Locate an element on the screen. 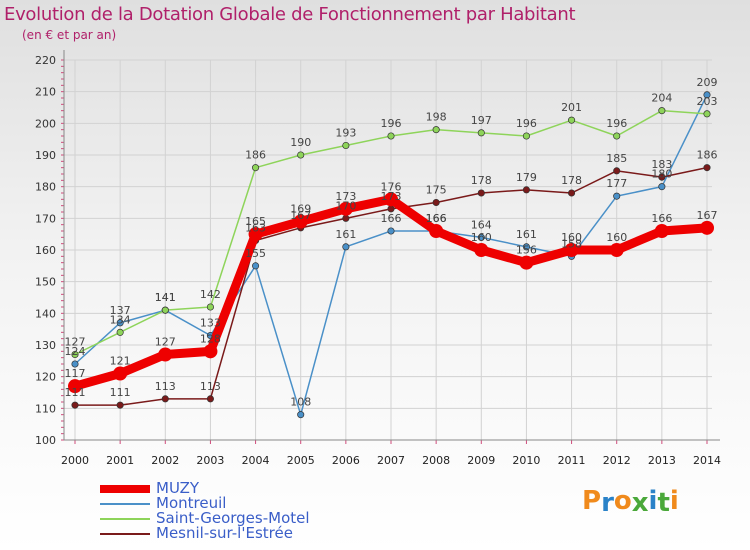 This screenshot has width=750, height=550. x-tick-label: 2012 is located at coordinates (617, 460).